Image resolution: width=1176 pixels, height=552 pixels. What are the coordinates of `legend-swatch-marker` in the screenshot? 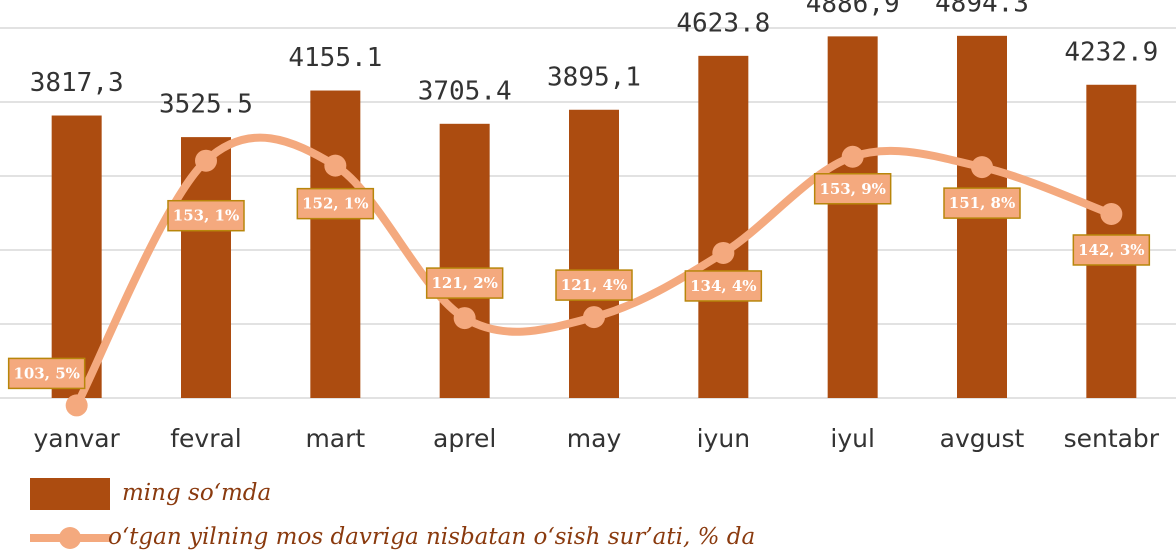 It's located at (70, 538).